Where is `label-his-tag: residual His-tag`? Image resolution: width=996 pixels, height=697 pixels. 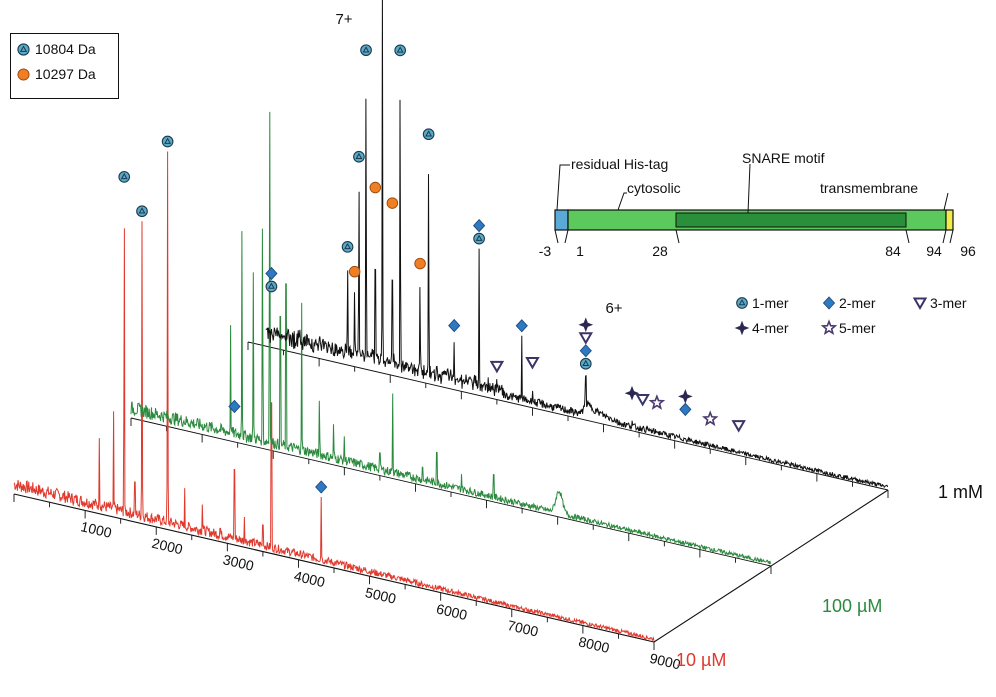
label-his-tag: residual His-tag is located at coordinates (619, 164).